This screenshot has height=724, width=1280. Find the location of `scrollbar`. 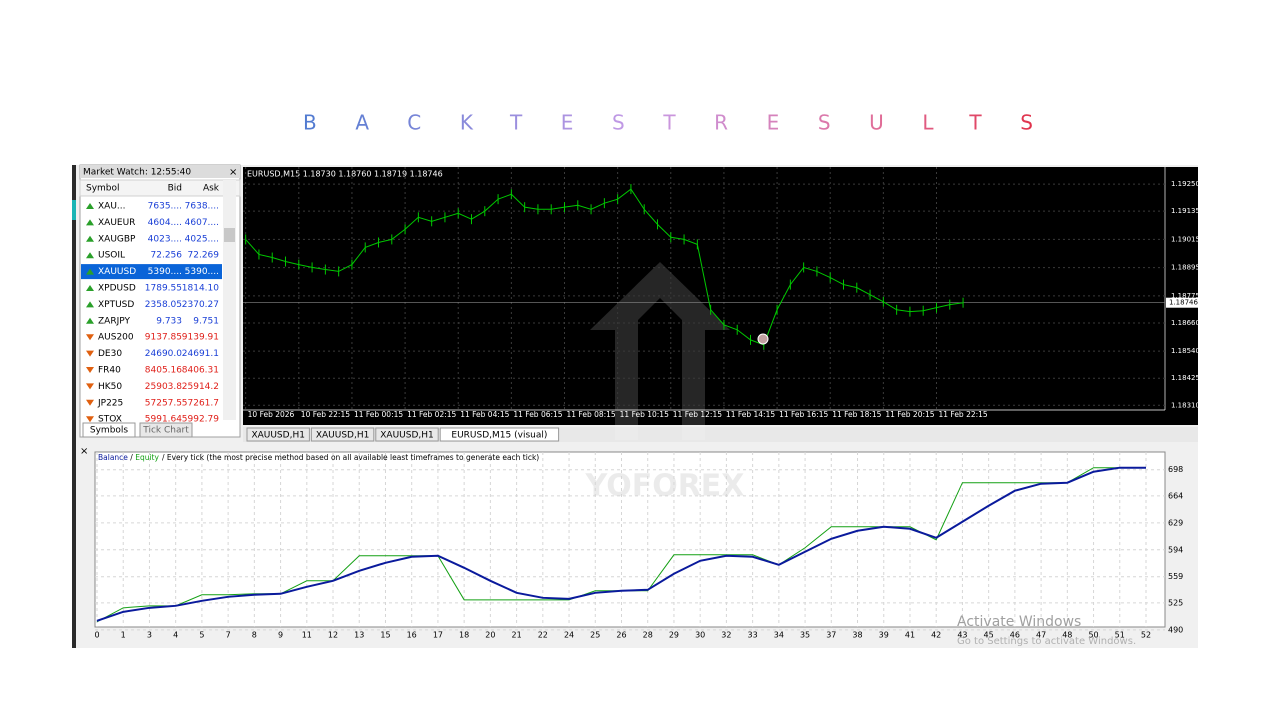

scrollbar is located at coordinates (229, 300).